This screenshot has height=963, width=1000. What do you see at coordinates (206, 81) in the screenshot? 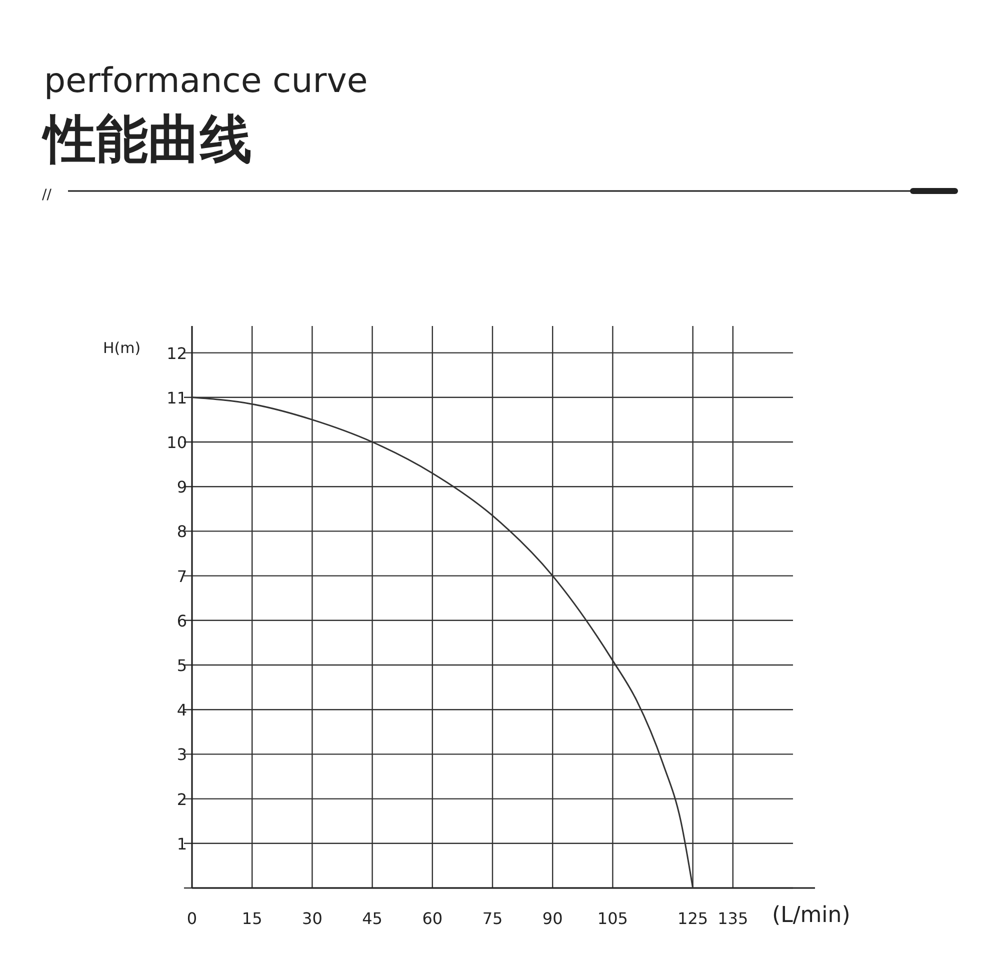
I see `chart-title: performance curve` at bounding box center [206, 81].